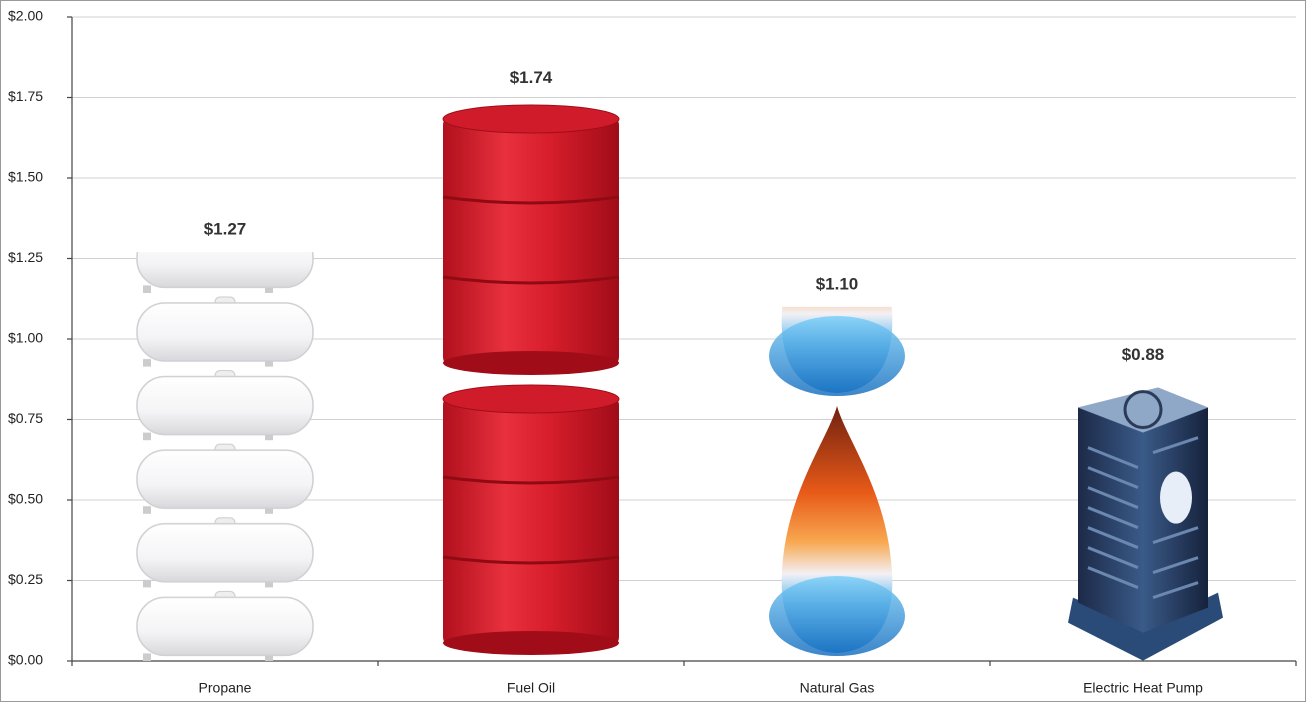 This screenshot has height=702, width=1306. Describe the element at coordinates (25, 660) in the screenshot. I see `y-tick-label: $0.00` at that location.